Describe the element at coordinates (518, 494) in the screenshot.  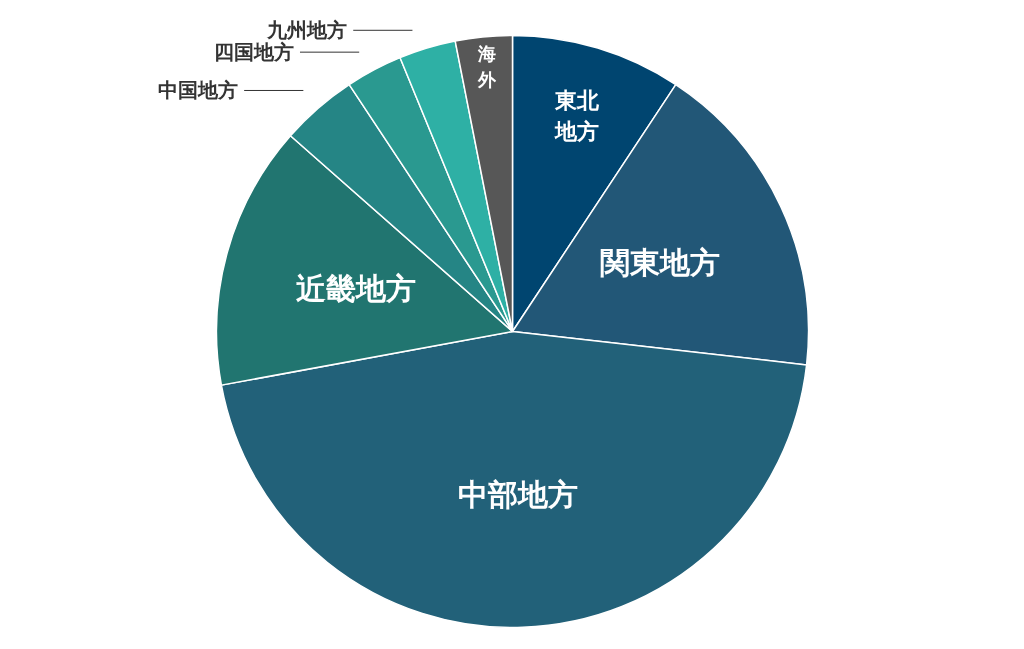
I see `slice-label: 中部地方` at that location.